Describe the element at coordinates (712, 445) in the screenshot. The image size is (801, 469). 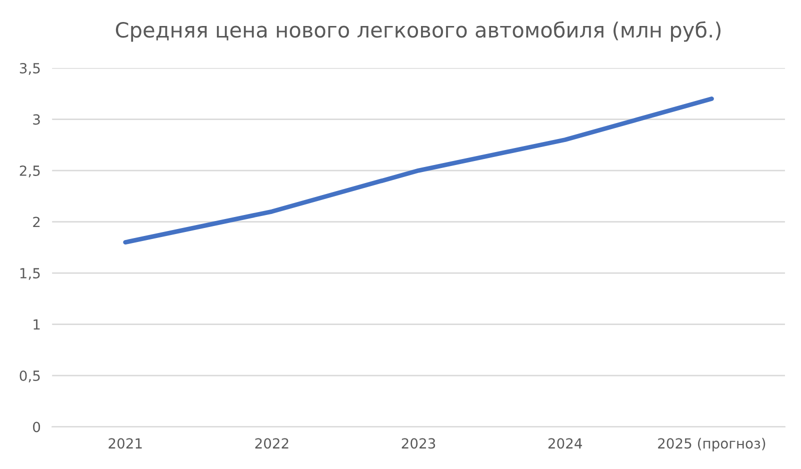
I see `x-tick-label: 2025 (прогноз)` at that location.